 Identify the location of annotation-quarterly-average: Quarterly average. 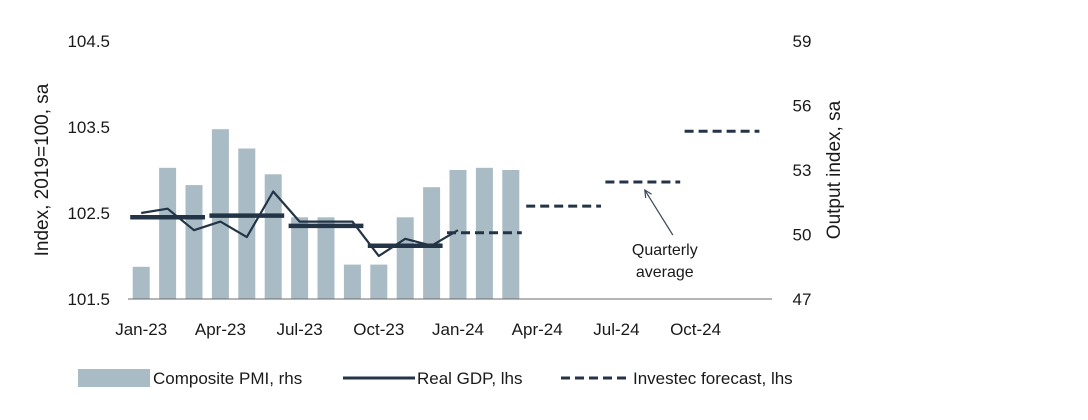
(665, 234).